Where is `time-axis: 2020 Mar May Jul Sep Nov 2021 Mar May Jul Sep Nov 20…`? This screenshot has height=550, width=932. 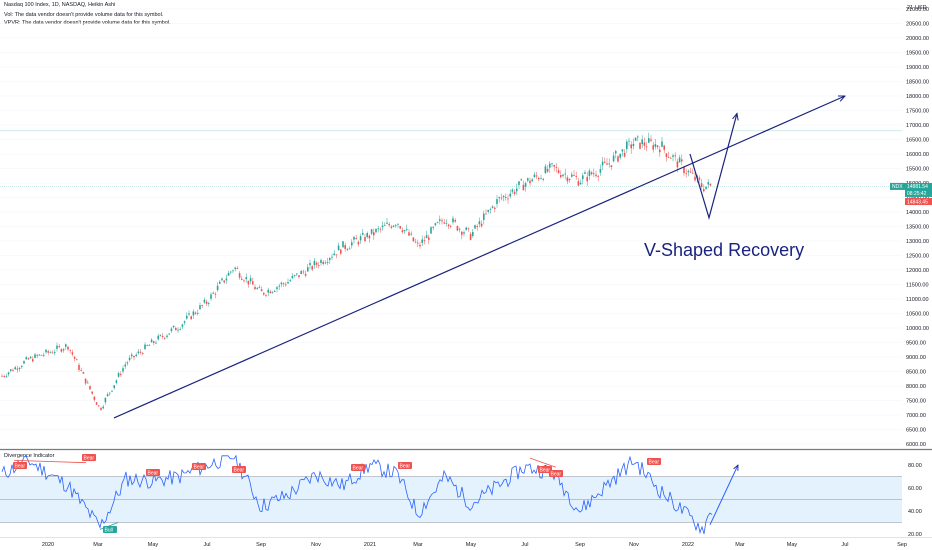 time-axis: 2020 Mar May Jul Sep Nov 2021 Mar May Jul Sep Nov 20… is located at coordinates (466, 543).